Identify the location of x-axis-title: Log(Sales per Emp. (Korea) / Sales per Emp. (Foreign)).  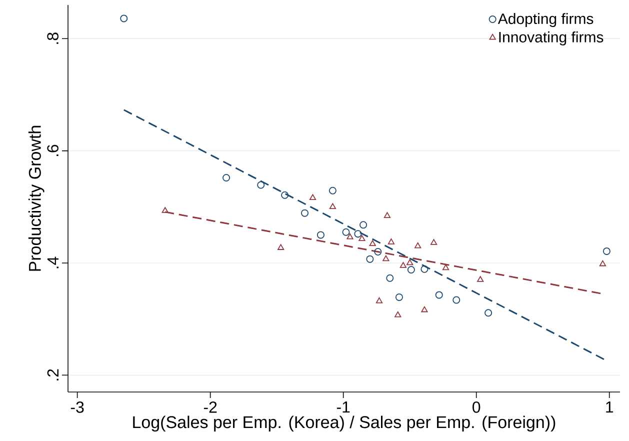
(344, 424).